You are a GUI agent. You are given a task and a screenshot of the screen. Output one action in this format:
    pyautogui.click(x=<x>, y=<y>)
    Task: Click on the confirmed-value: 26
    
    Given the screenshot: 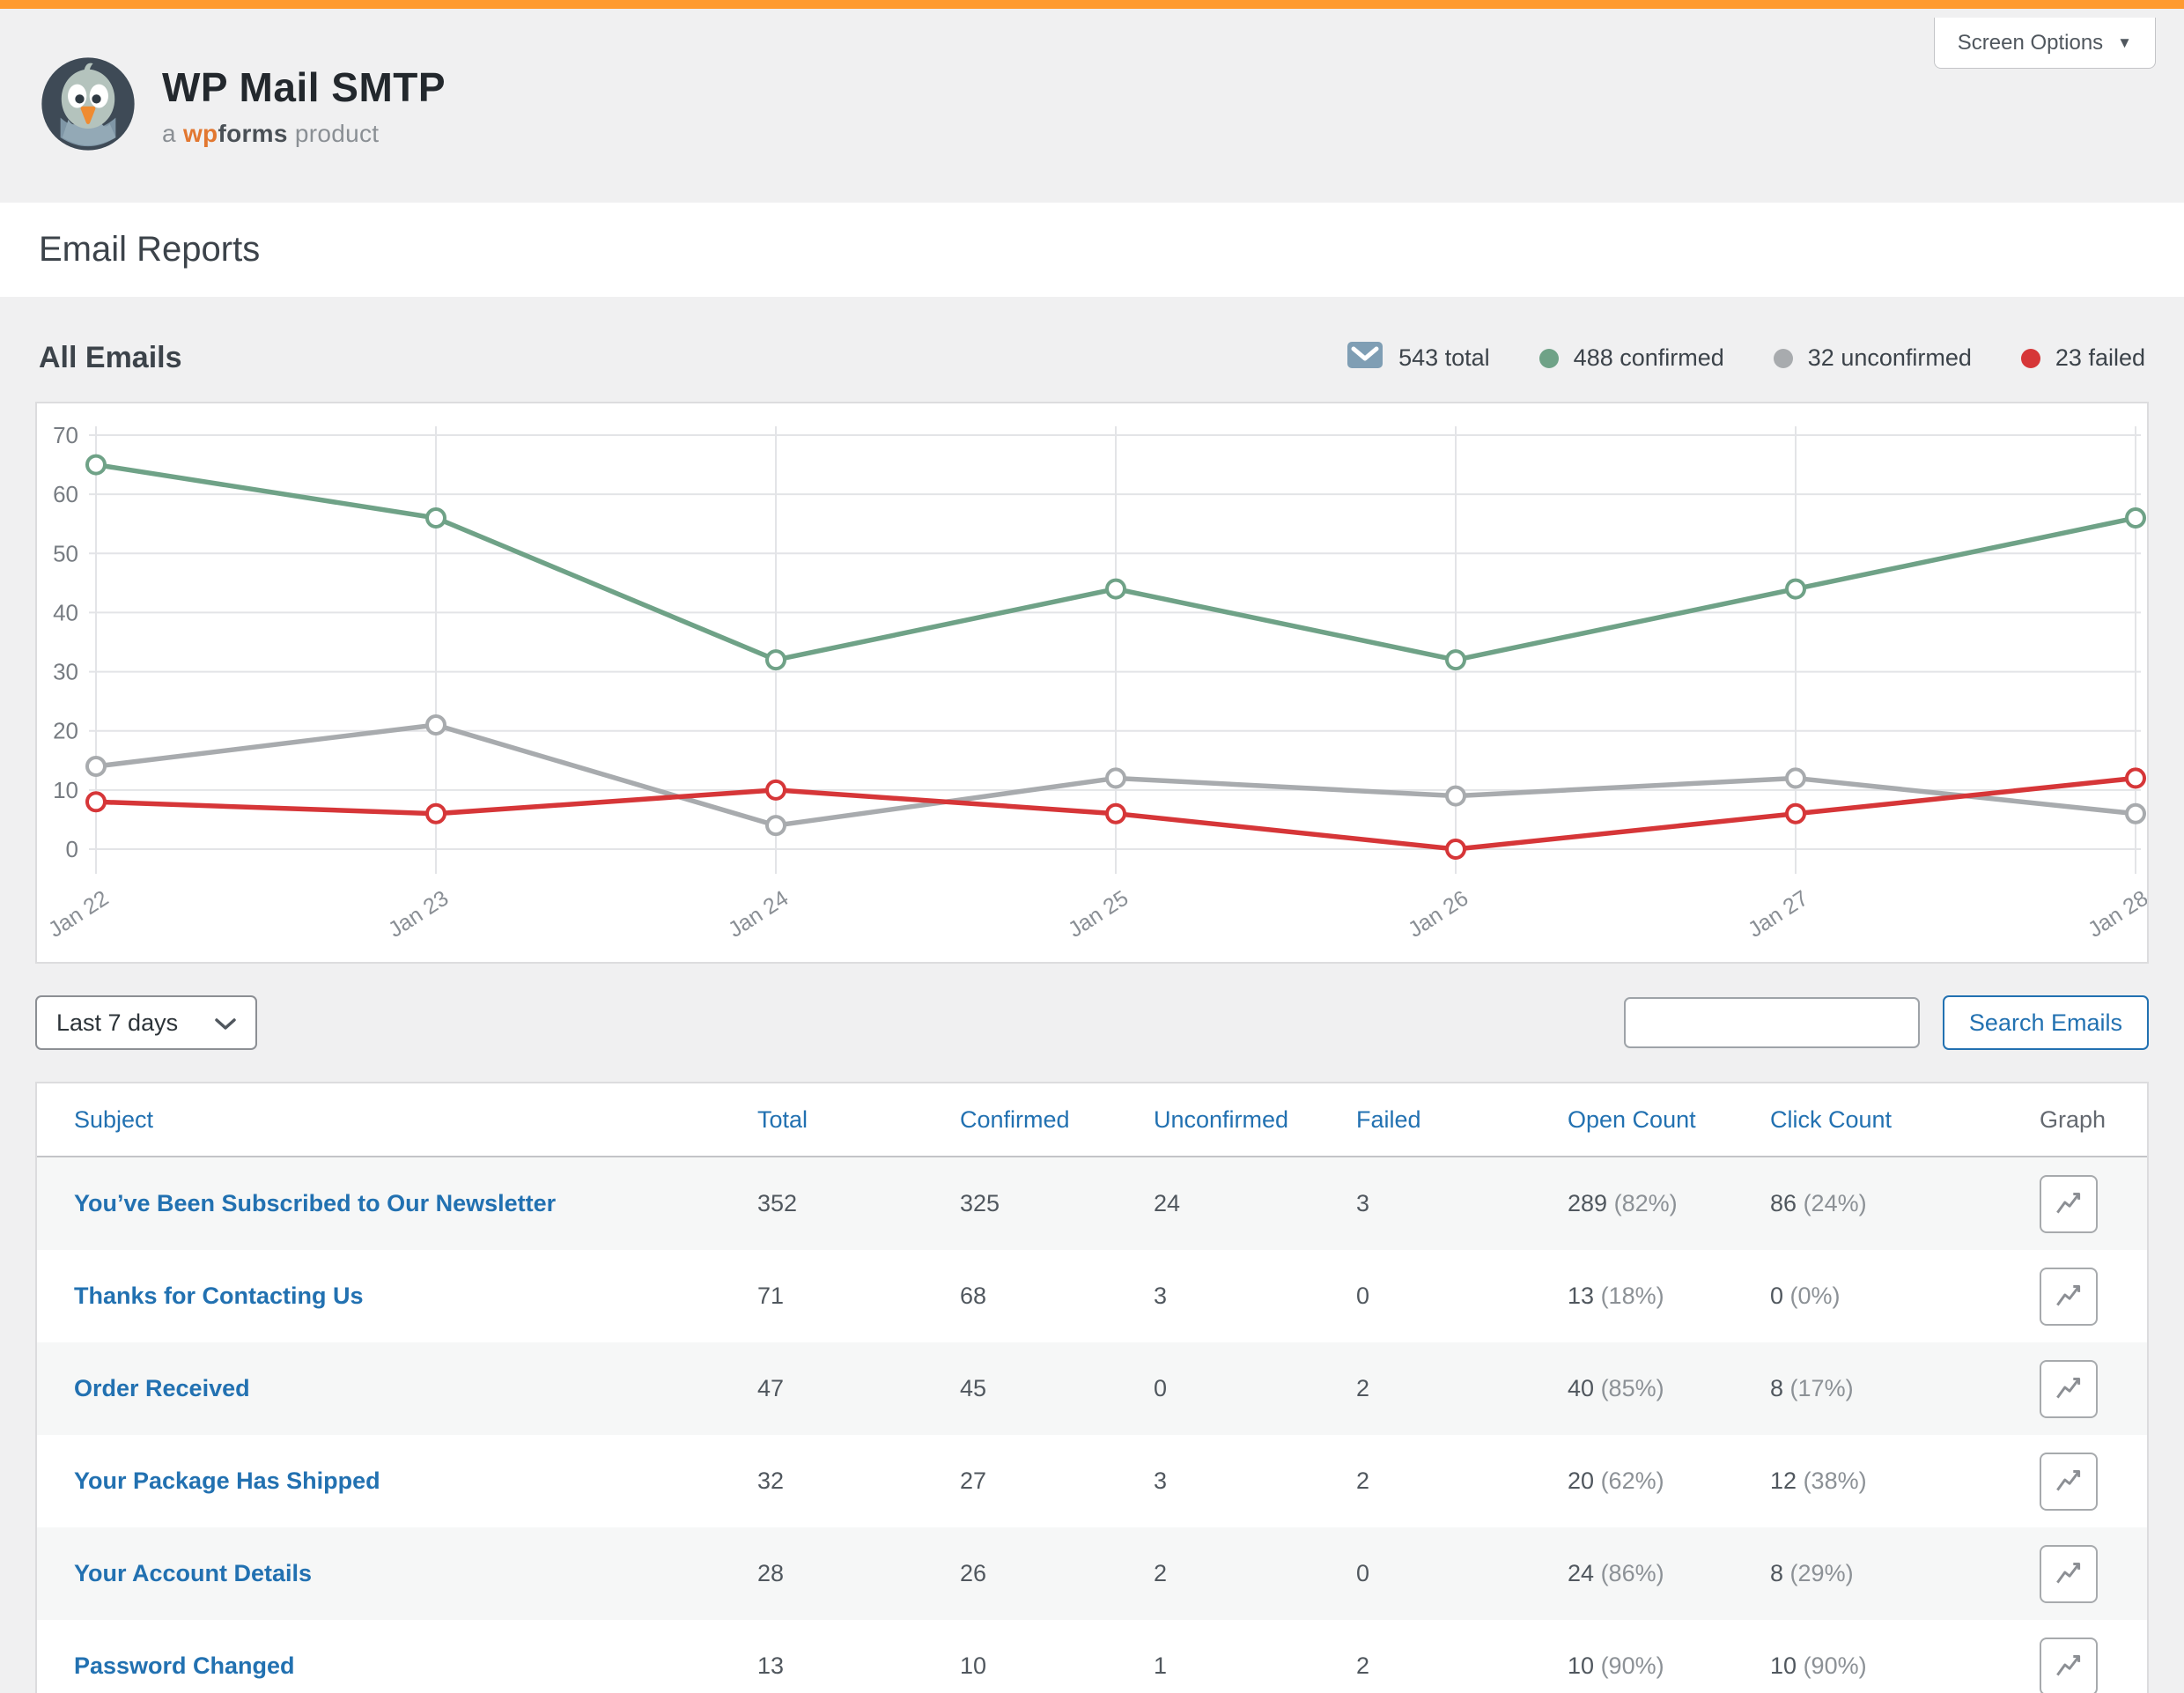 What is the action you would take?
    pyautogui.click(x=973, y=1573)
    